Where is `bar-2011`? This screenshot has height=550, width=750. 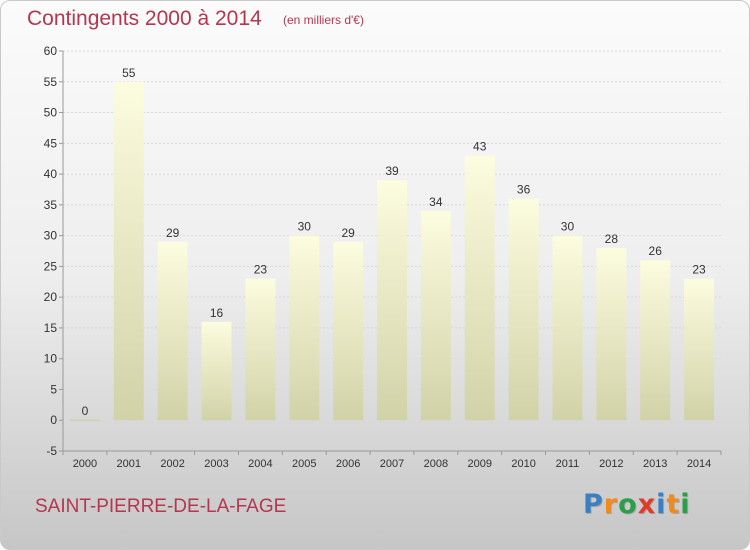 bar-2011 is located at coordinates (567, 328).